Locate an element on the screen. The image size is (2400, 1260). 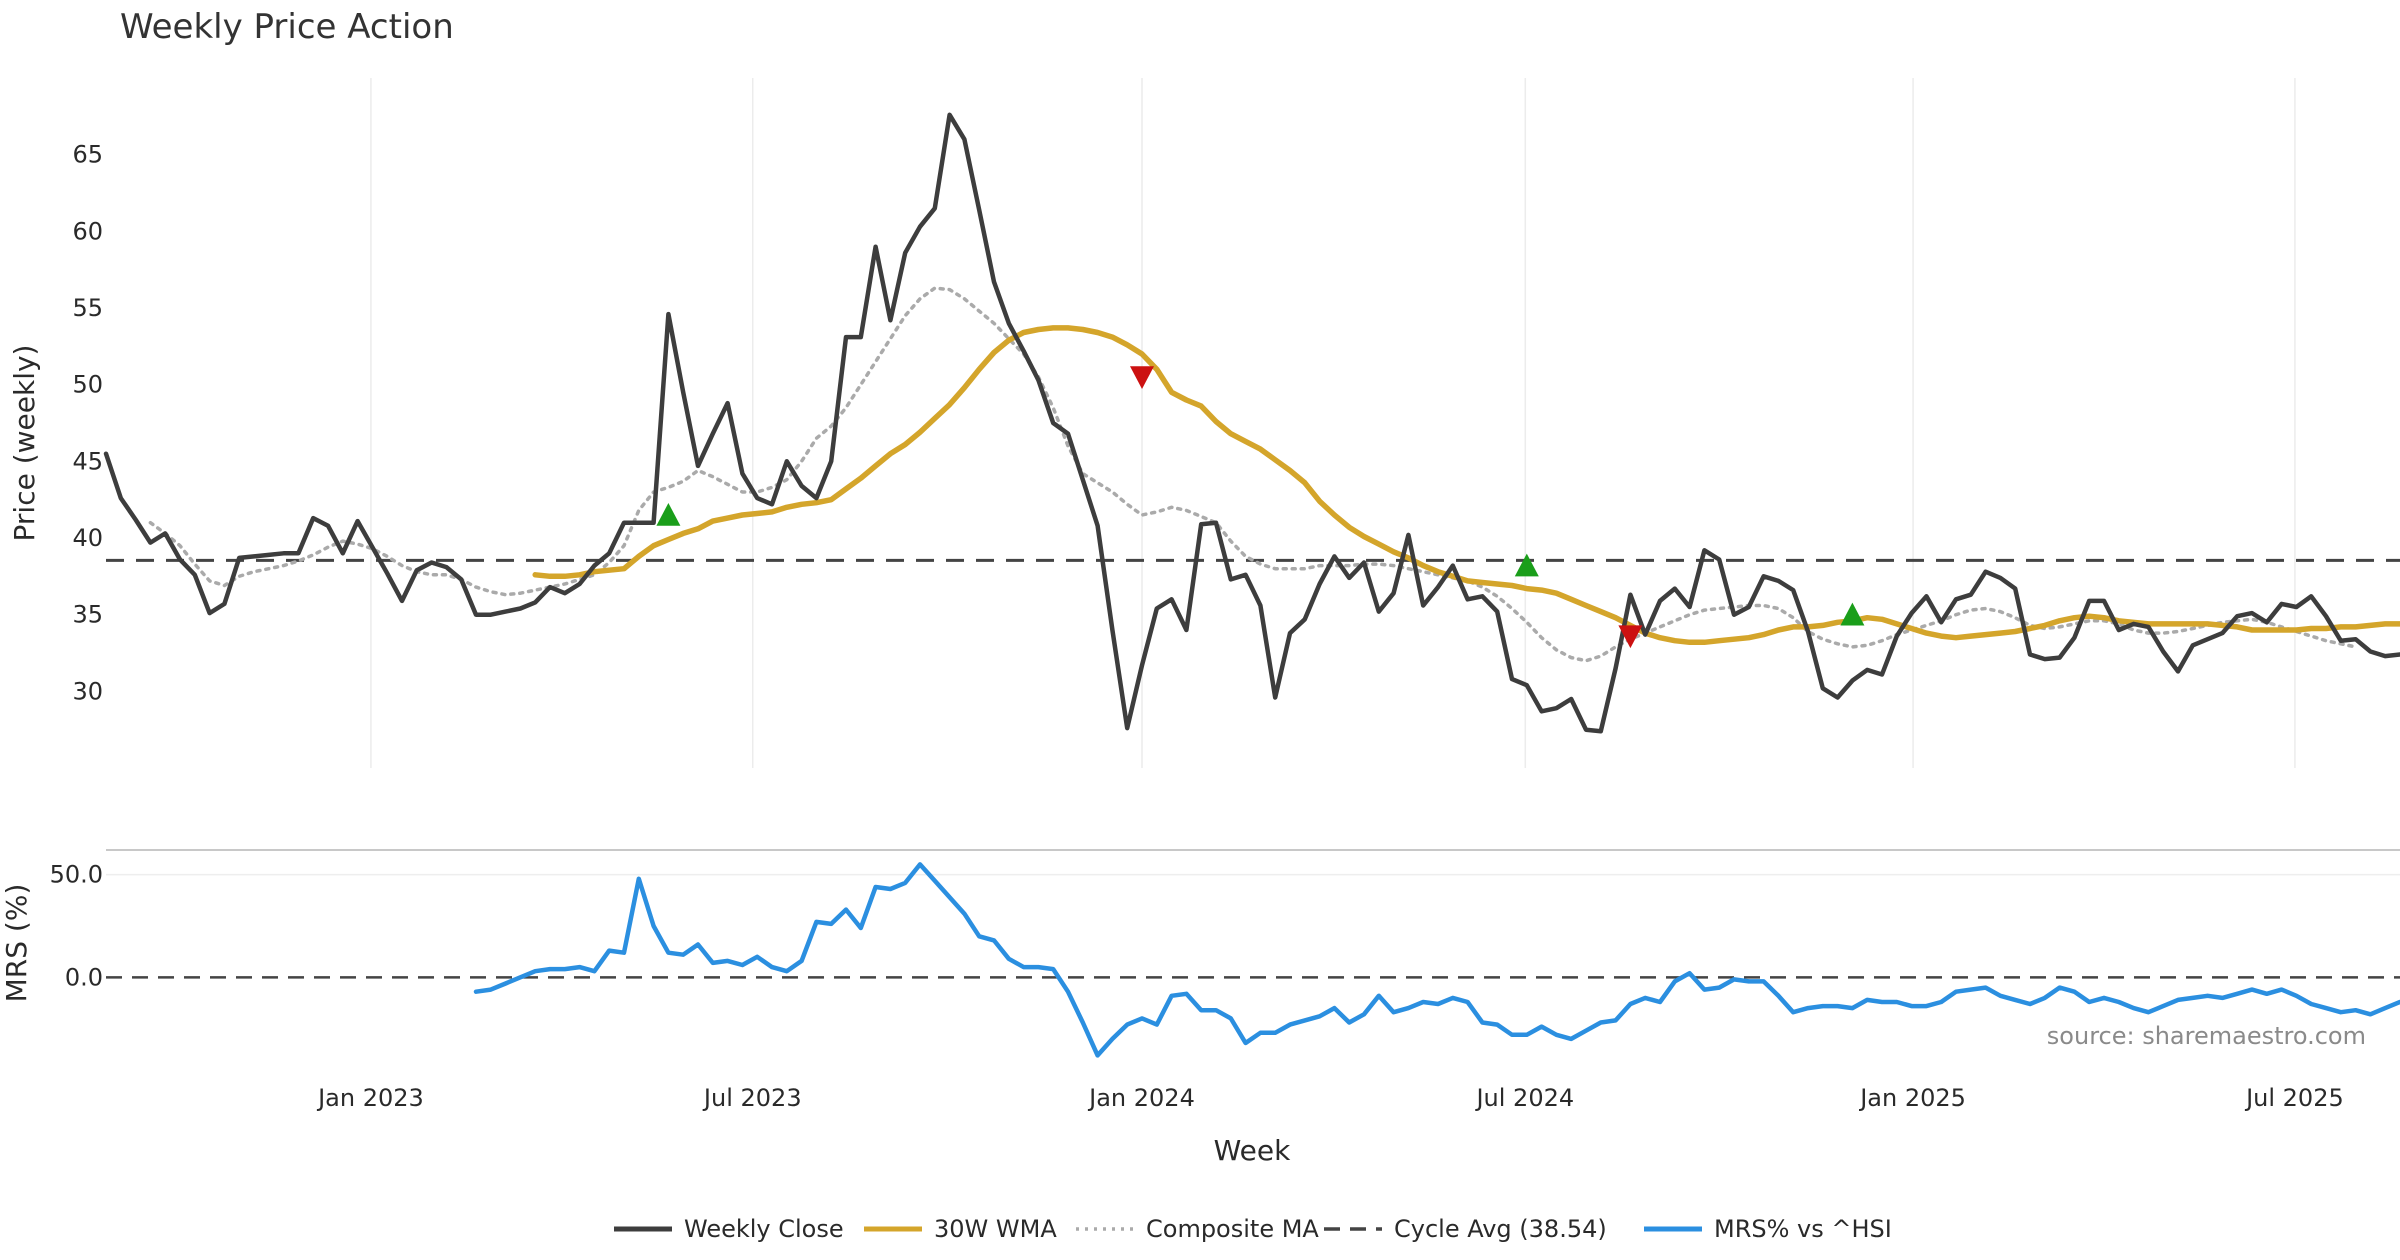
mrs-grid is located at coordinates (1253, 914).